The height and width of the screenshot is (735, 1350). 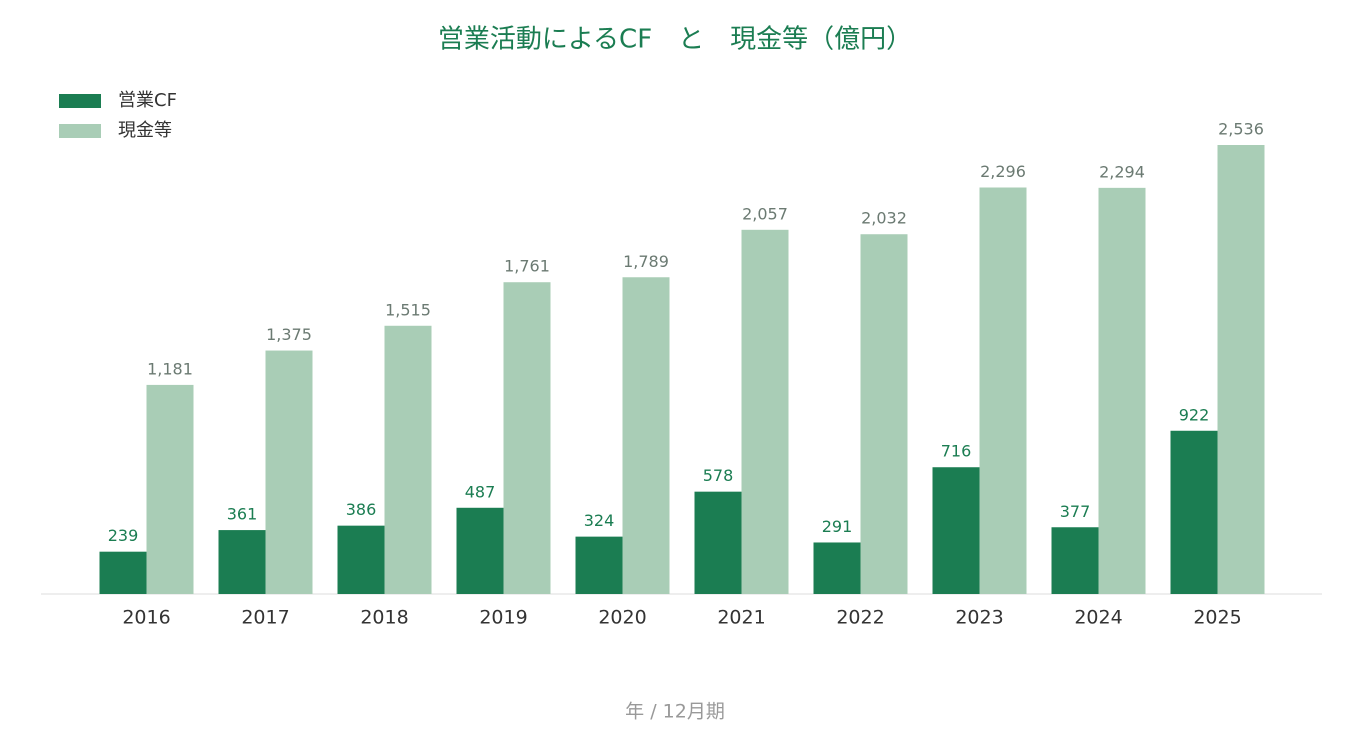 What do you see at coordinates (147, 100) in the screenshot?
I see `legend-label: 営業CF` at bounding box center [147, 100].